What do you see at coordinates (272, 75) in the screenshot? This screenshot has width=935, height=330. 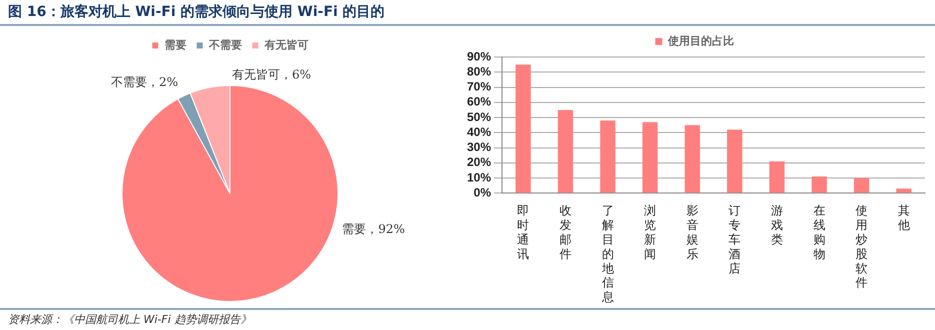 I see `data-label: 有无皆可，6%` at bounding box center [272, 75].